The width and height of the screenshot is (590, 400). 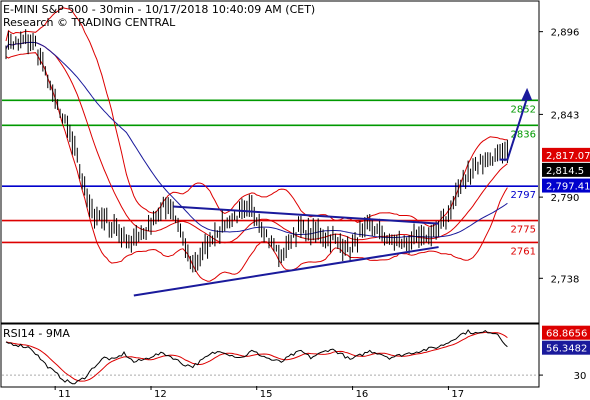 I want to click on rsi-badge-label: 68.8656, so click(x=566, y=334).